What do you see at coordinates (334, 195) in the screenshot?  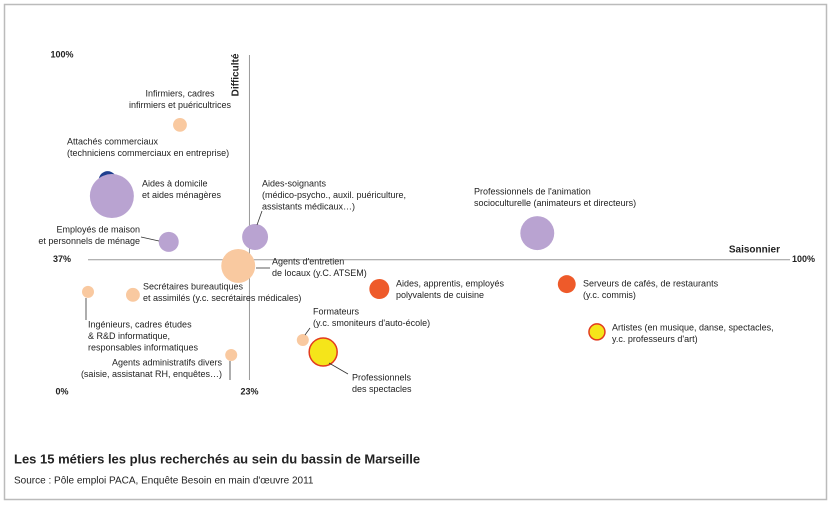 I see `bubble-label: (médico-psycho., auxil. puériculture,` at bounding box center [334, 195].